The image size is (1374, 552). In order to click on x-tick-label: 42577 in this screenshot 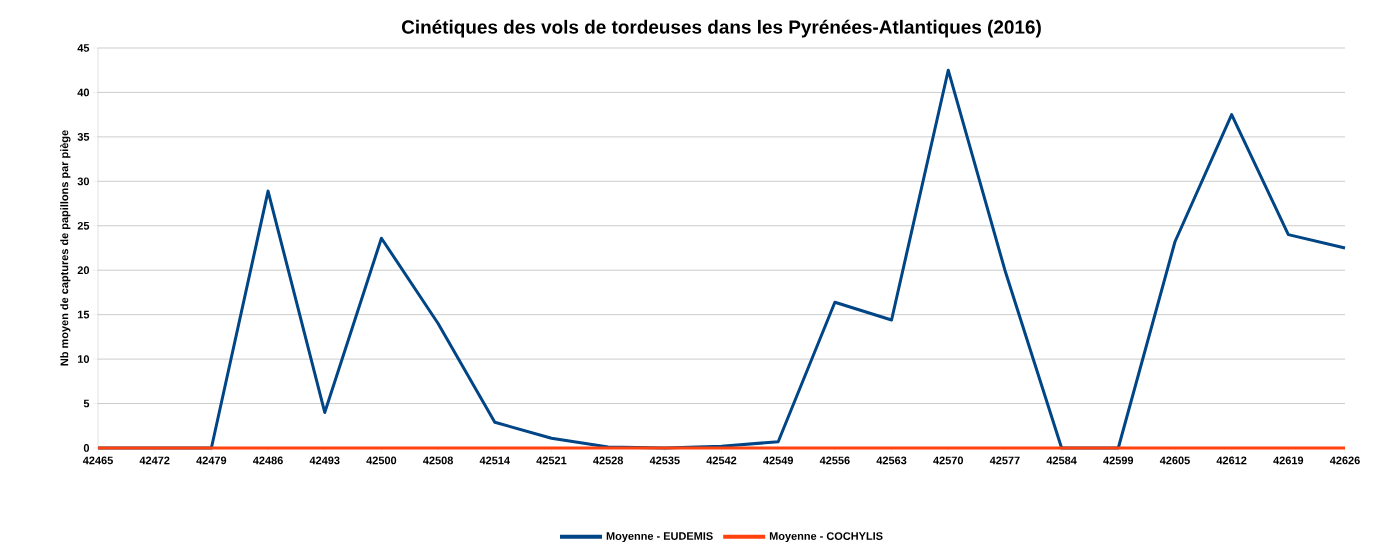, I will do `click(1004, 460)`.